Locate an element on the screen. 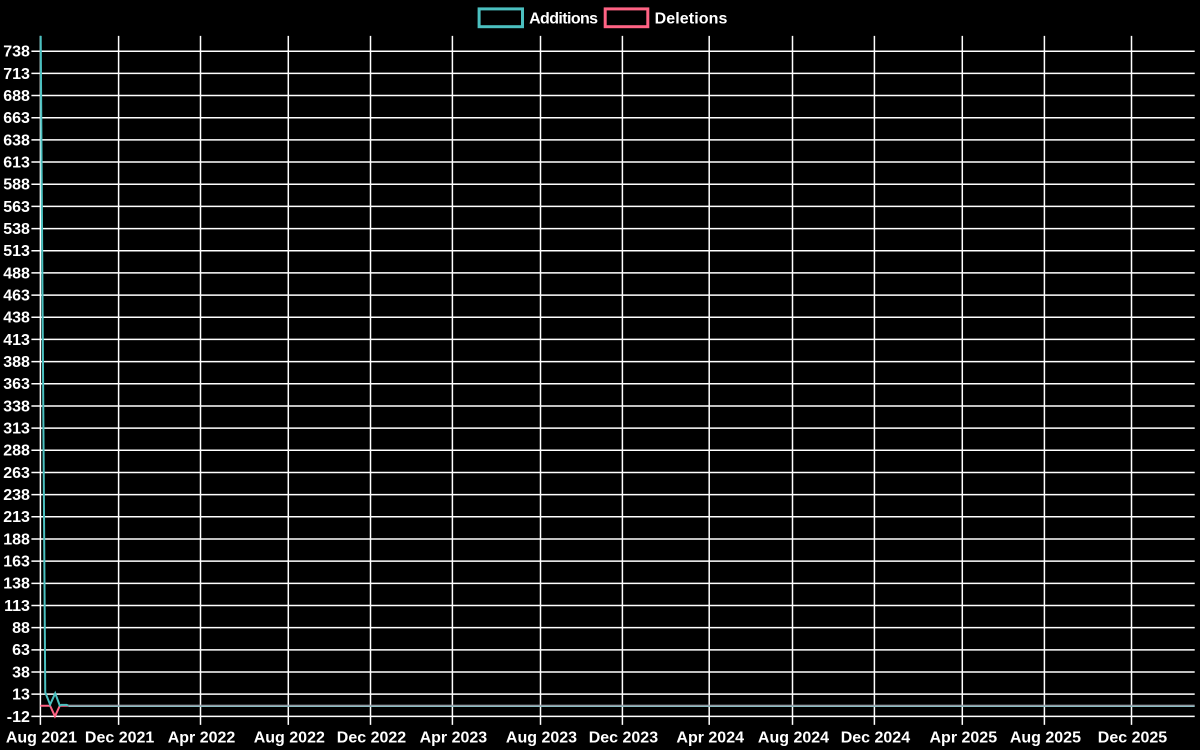  svg-text: 638 is located at coordinates (16, 140).